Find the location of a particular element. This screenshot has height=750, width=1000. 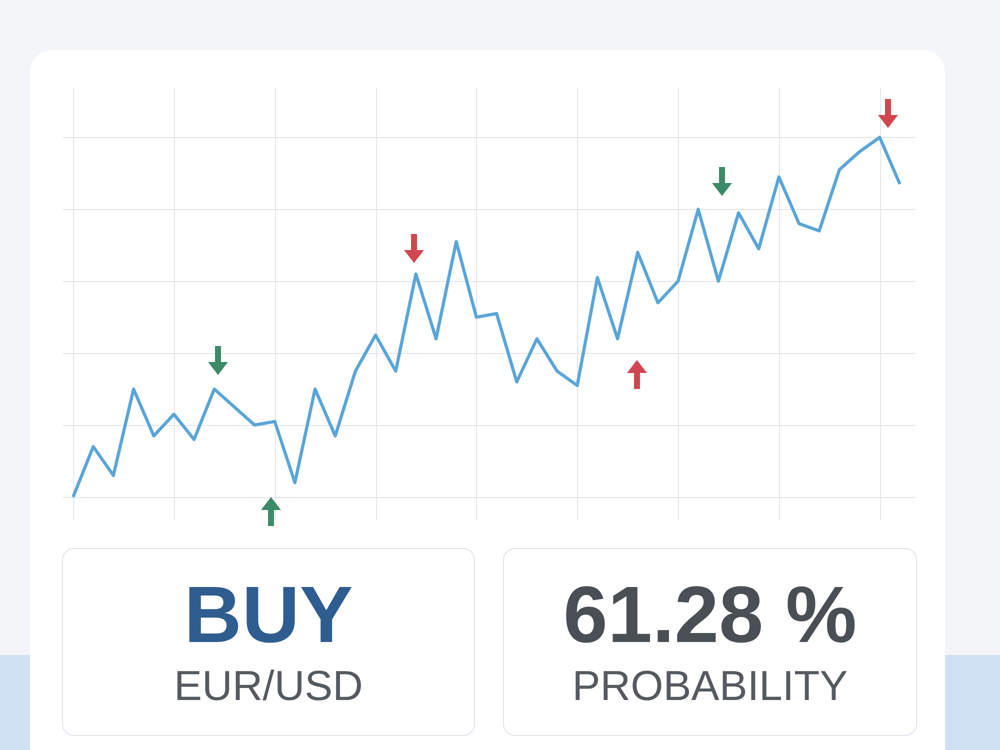

text: EUR/USD is located at coordinates (268, 685).